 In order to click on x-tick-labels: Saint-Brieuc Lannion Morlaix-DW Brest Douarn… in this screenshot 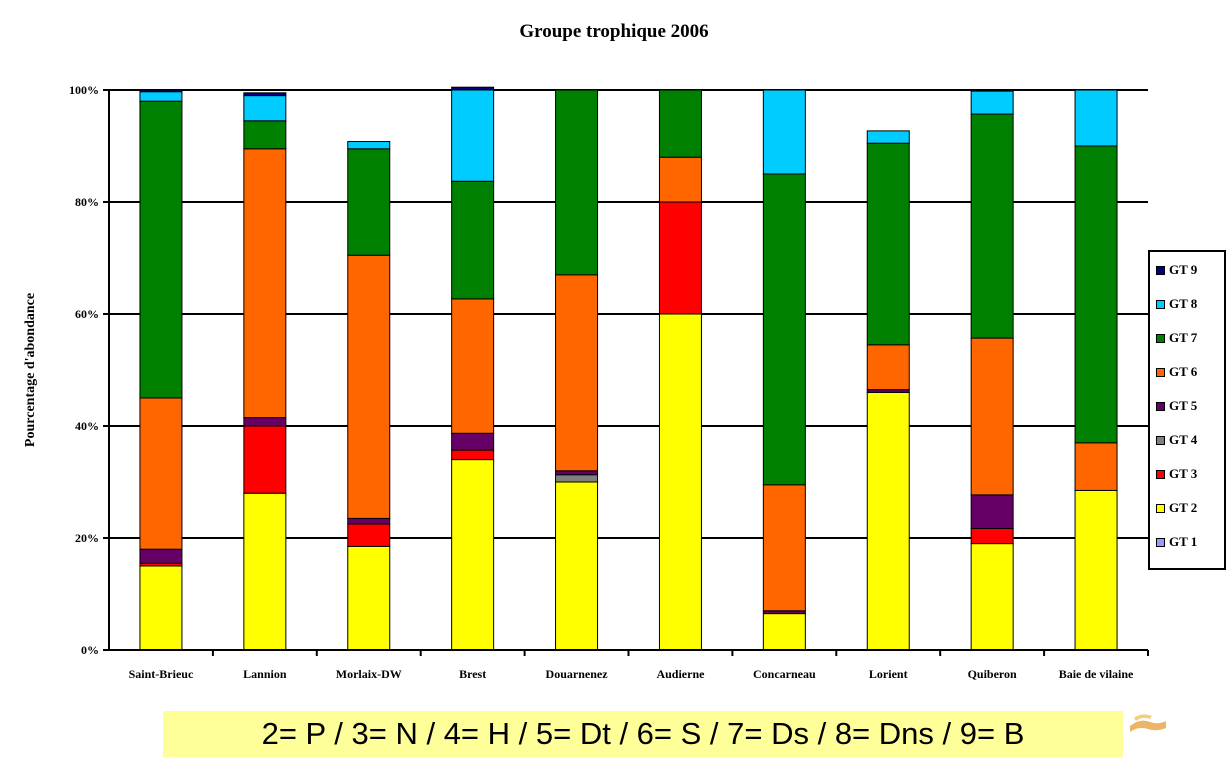, I will do `click(631, 674)`.